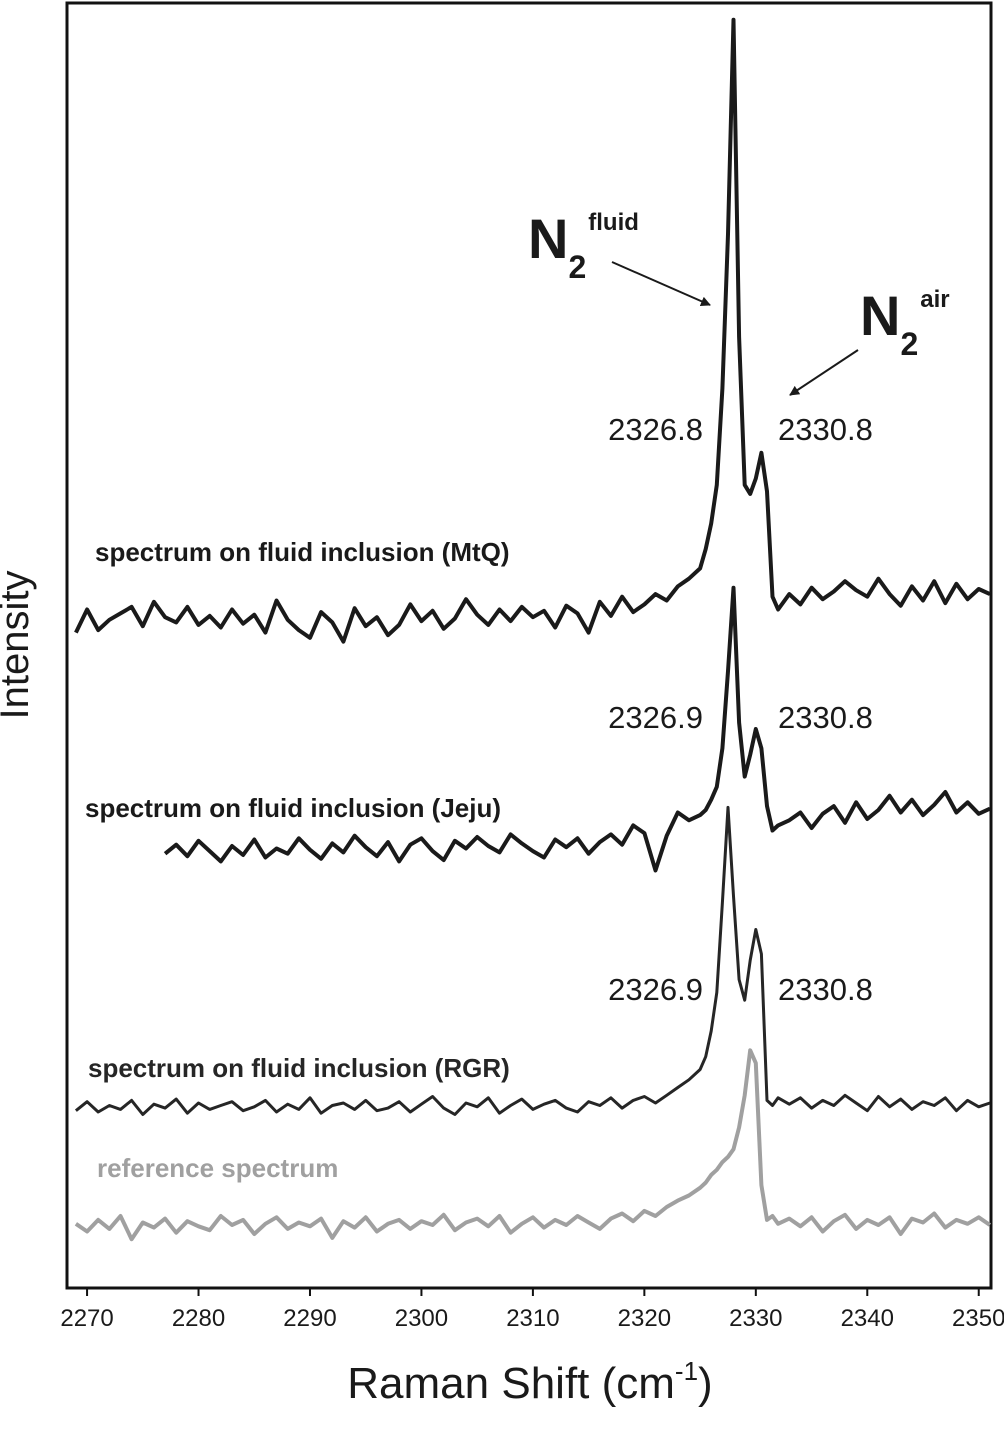 The height and width of the screenshot is (1442, 1004). What do you see at coordinates (705, 1383) in the screenshot?
I see `x-axis-label-end: )` at bounding box center [705, 1383].